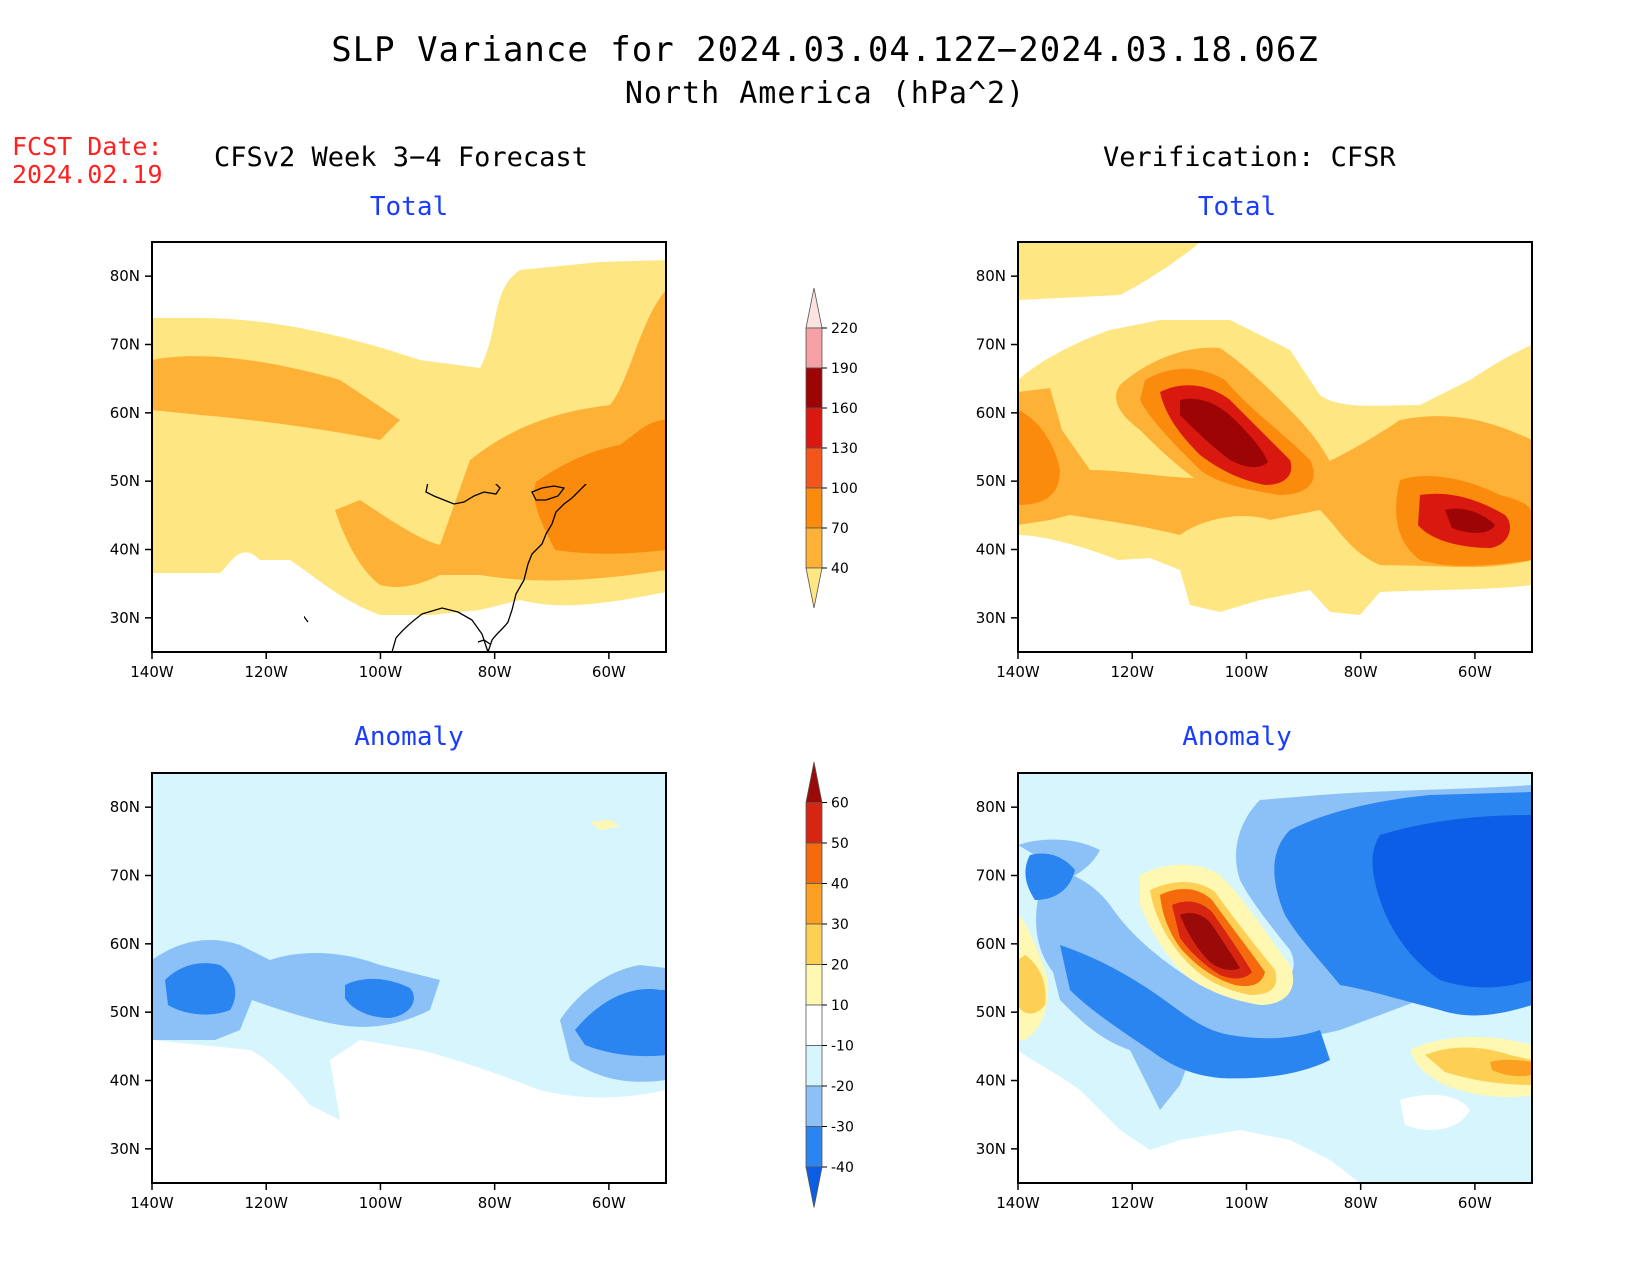 The image size is (1650, 1275). Describe the element at coordinates (825, 93) in the screenshot. I see `main-subtitle: North America (hPa^2)` at that location.